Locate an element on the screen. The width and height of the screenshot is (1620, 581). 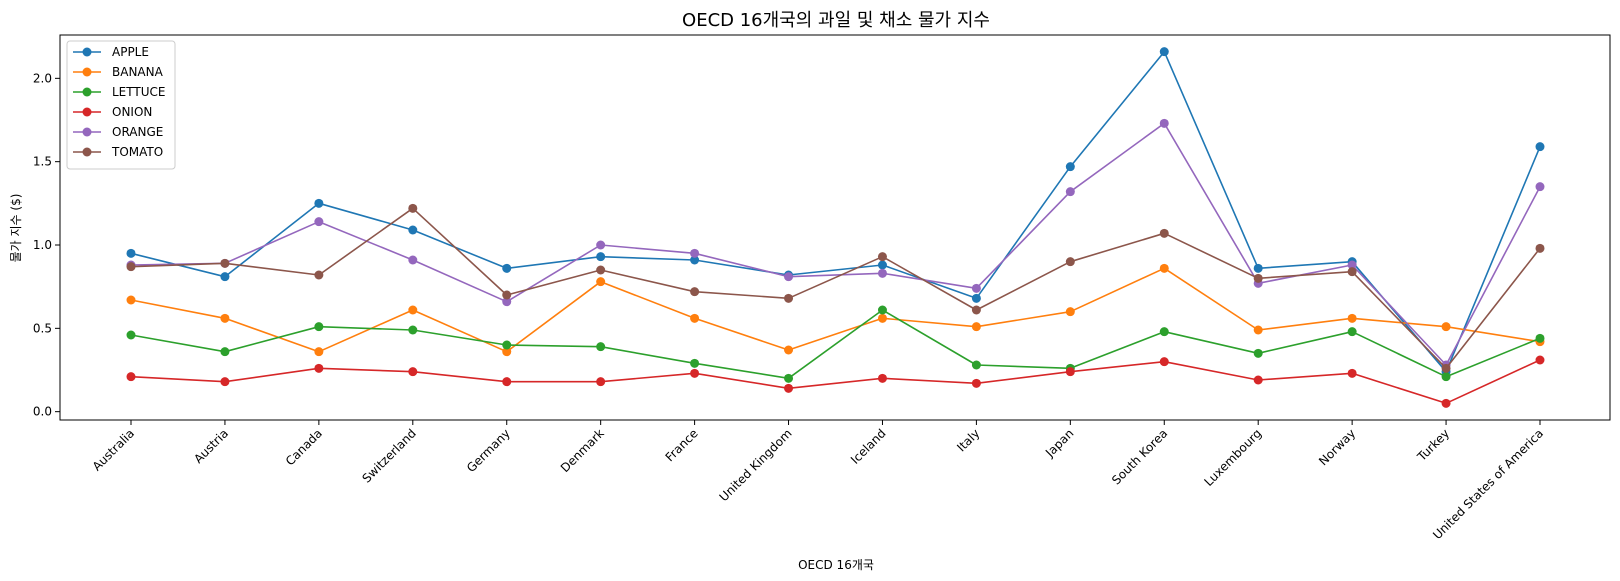
legend-label: ONION is located at coordinates (132, 112).